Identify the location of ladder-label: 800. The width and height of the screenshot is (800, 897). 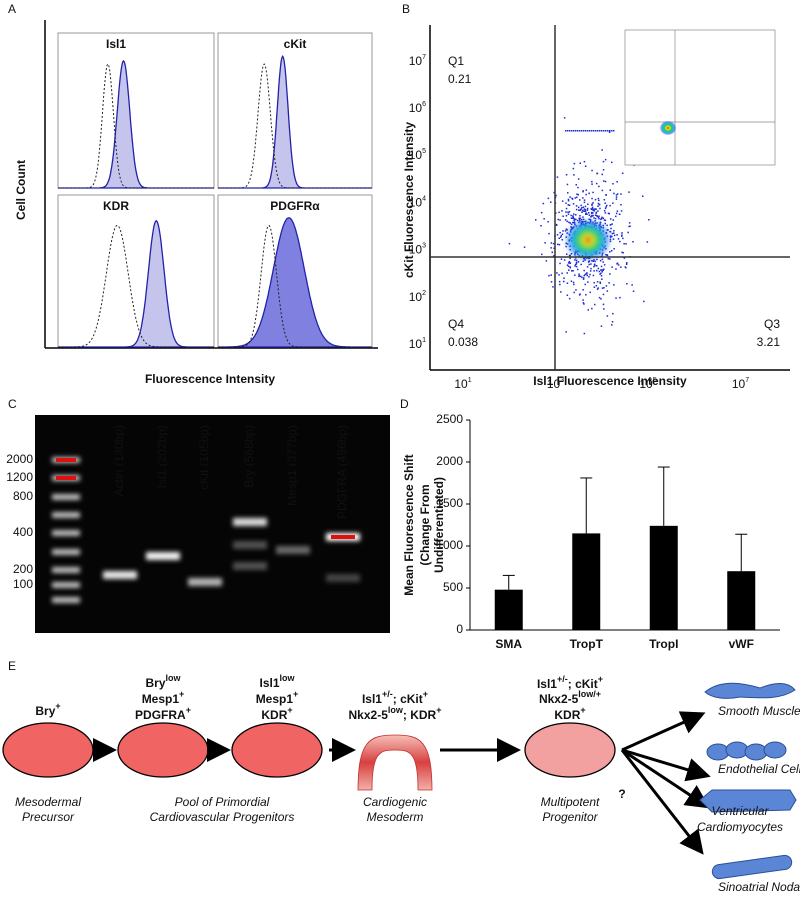
(23, 496).